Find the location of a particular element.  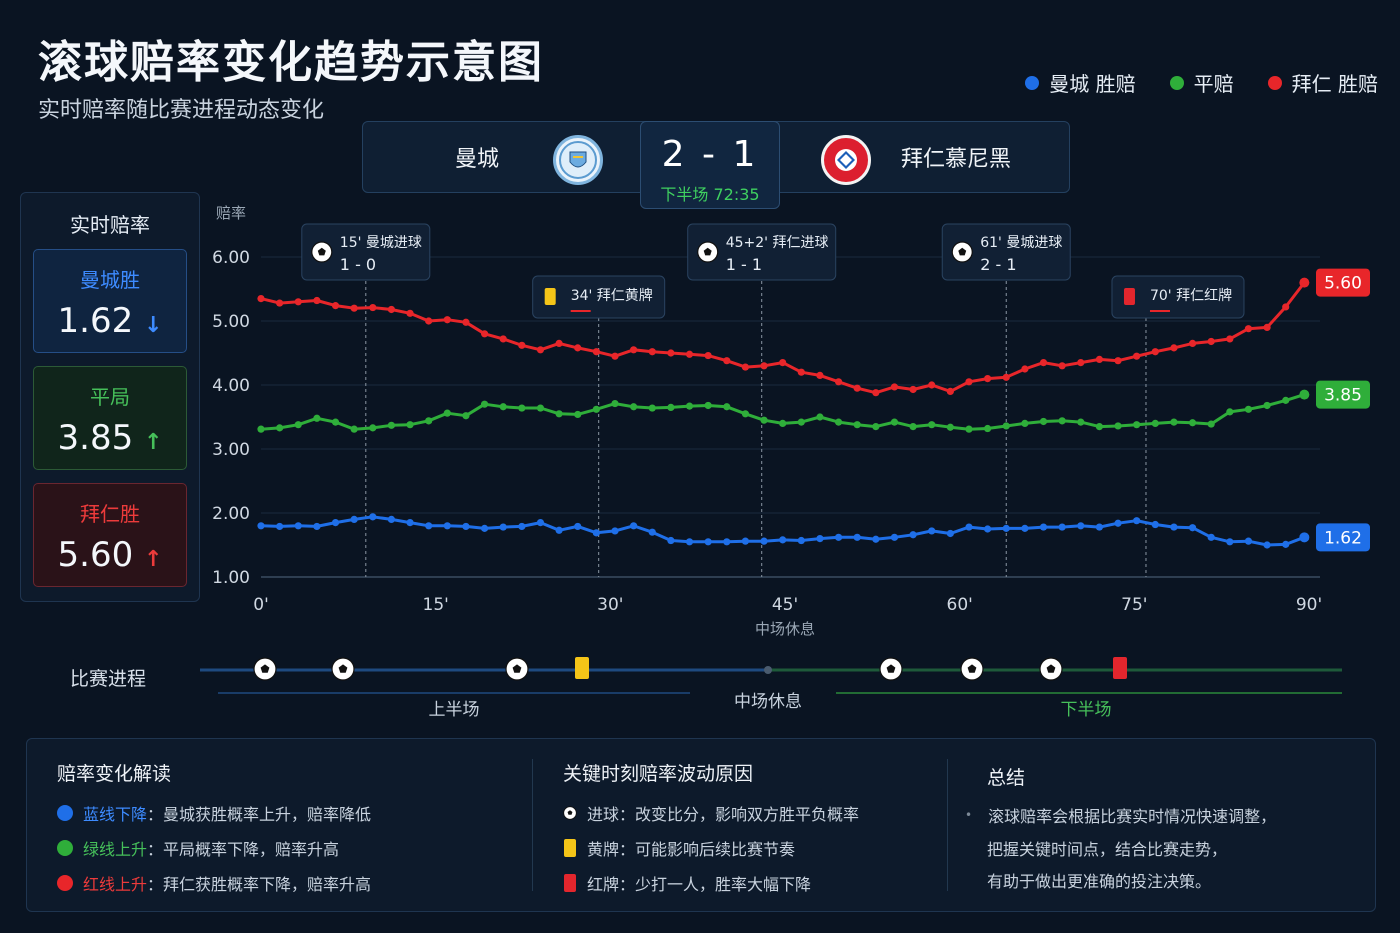

green-dot-icon is located at coordinates (65, 848).